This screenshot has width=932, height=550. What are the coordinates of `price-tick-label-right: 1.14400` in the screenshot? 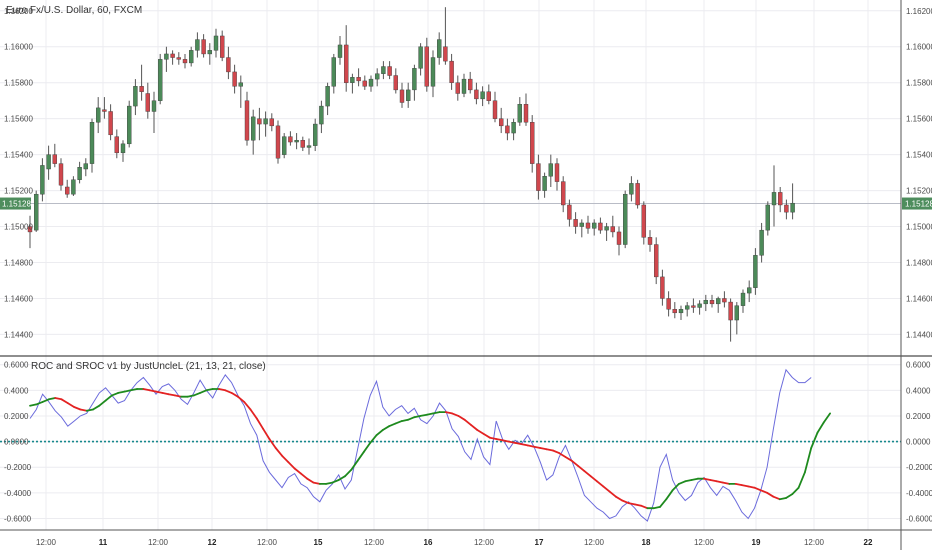 It's located at (919, 334).